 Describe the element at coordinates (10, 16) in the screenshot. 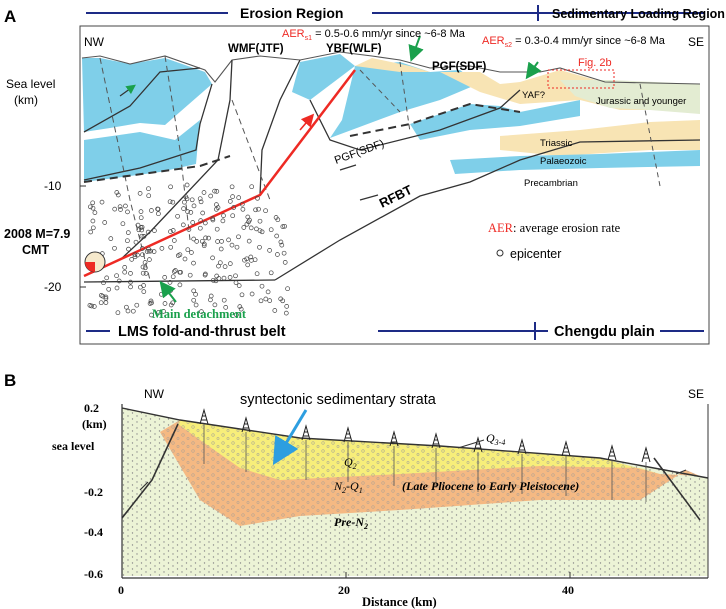

I see `panel-a-label: A` at that location.